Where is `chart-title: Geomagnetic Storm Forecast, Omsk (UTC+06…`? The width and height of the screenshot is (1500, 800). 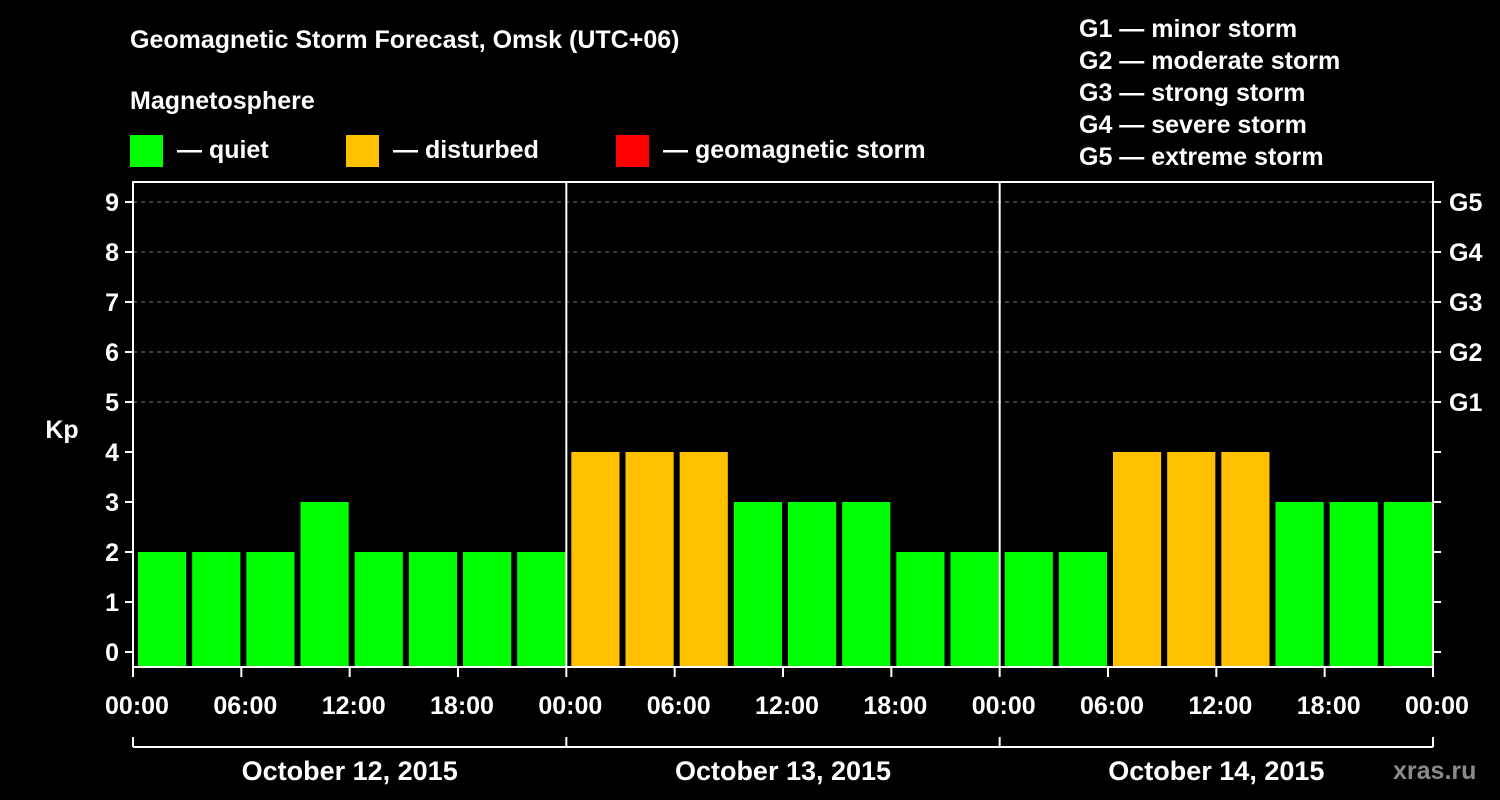
chart-title: Geomagnetic Storm Forecast, Omsk (UTC+06… is located at coordinates (404, 40).